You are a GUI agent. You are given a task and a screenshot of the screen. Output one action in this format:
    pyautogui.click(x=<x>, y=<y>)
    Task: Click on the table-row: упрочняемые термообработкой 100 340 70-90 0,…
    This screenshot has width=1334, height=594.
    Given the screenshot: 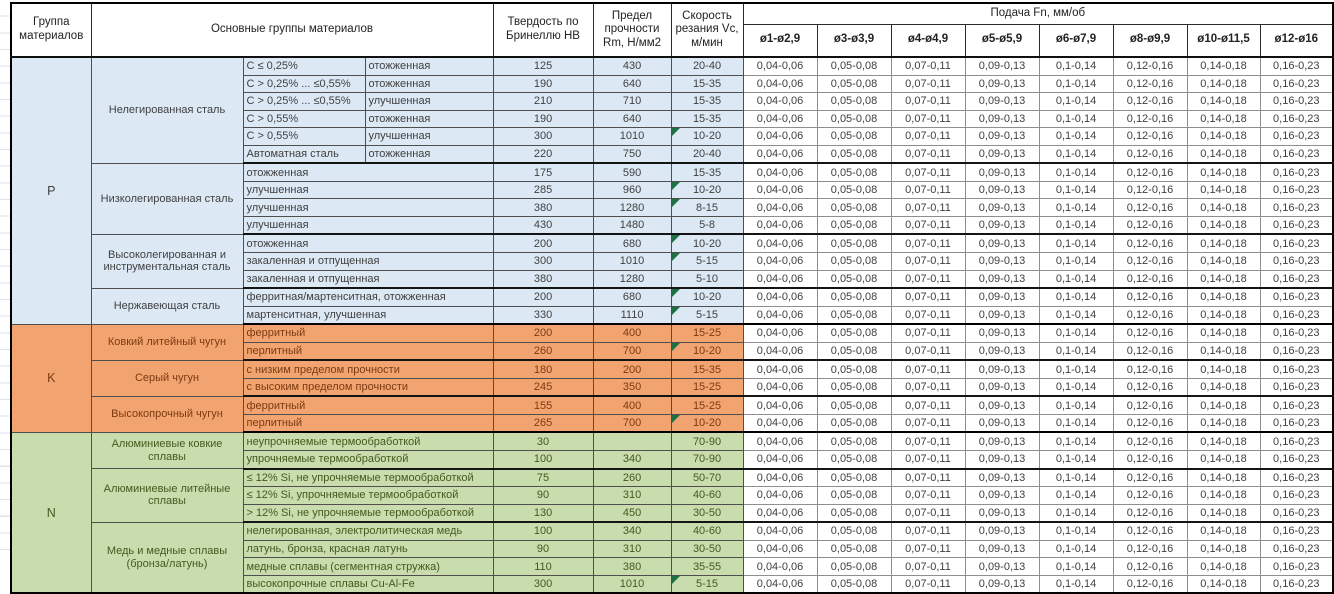 What is the action you would take?
    pyautogui.click(x=672, y=460)
    